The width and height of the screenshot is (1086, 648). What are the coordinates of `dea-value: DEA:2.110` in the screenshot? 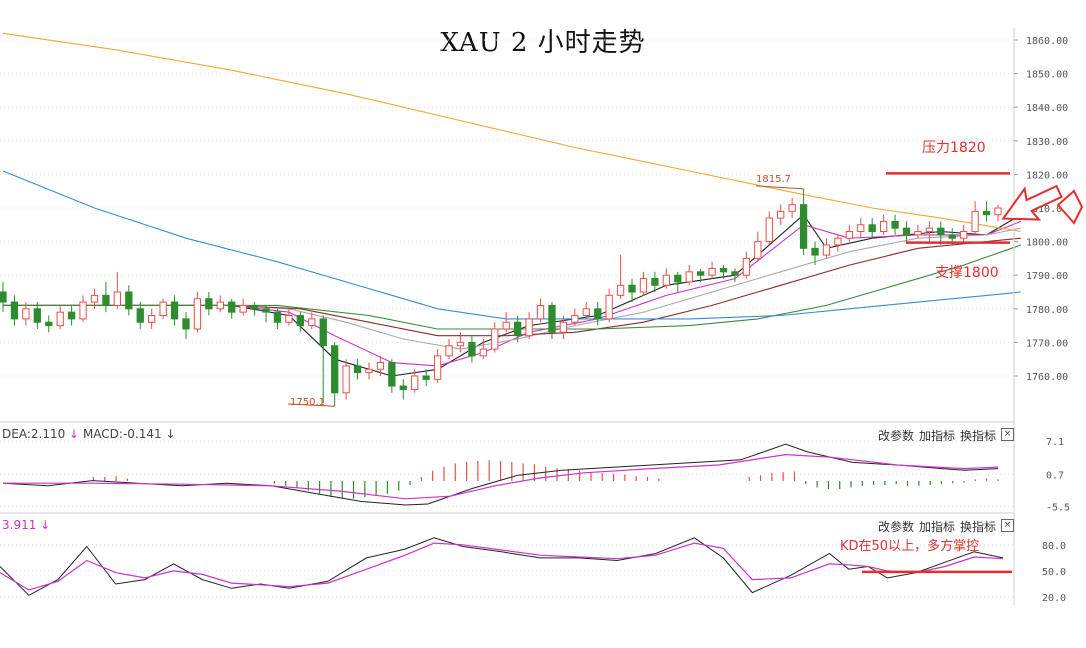 It's located at (34, 434).